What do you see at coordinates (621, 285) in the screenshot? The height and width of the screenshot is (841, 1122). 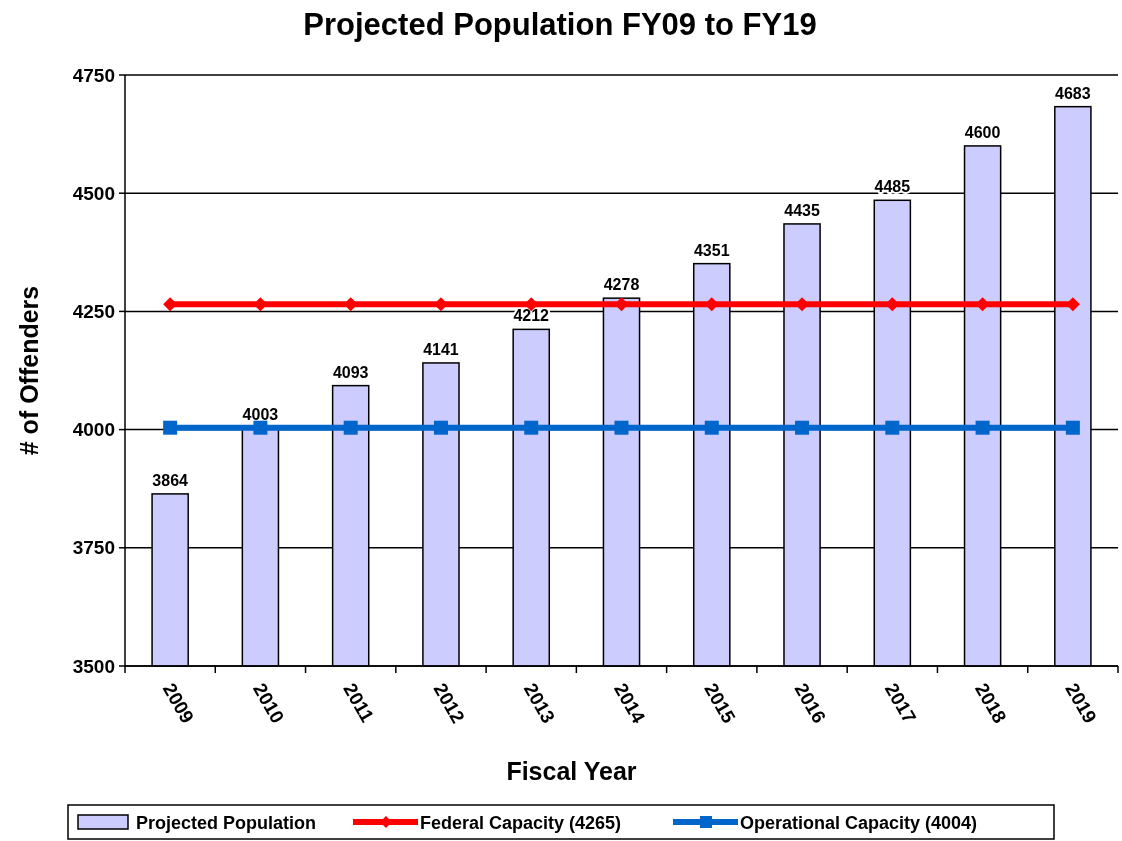 I see `data-label: 4278` at bounding box center [621, 285].